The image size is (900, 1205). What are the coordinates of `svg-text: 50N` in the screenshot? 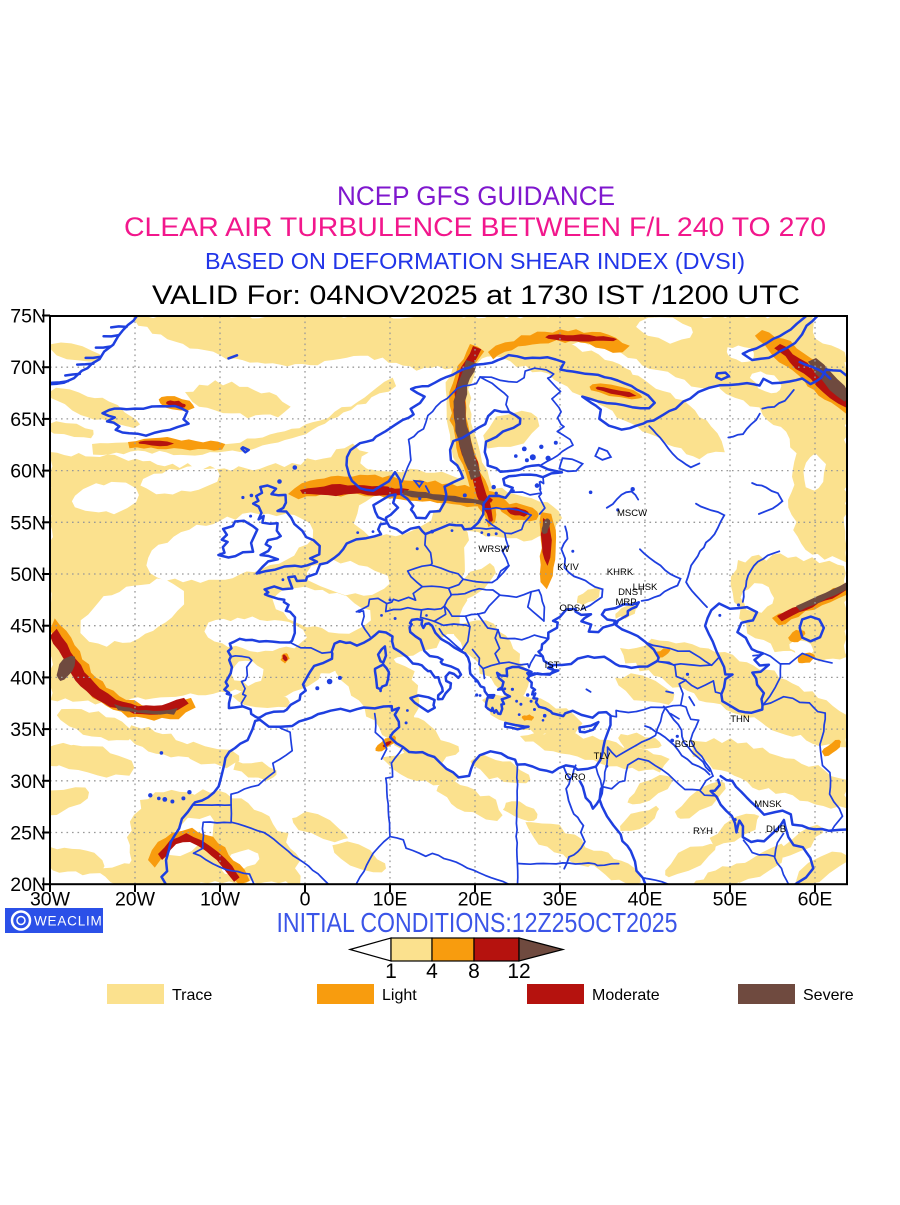 It's located at (28, 575).